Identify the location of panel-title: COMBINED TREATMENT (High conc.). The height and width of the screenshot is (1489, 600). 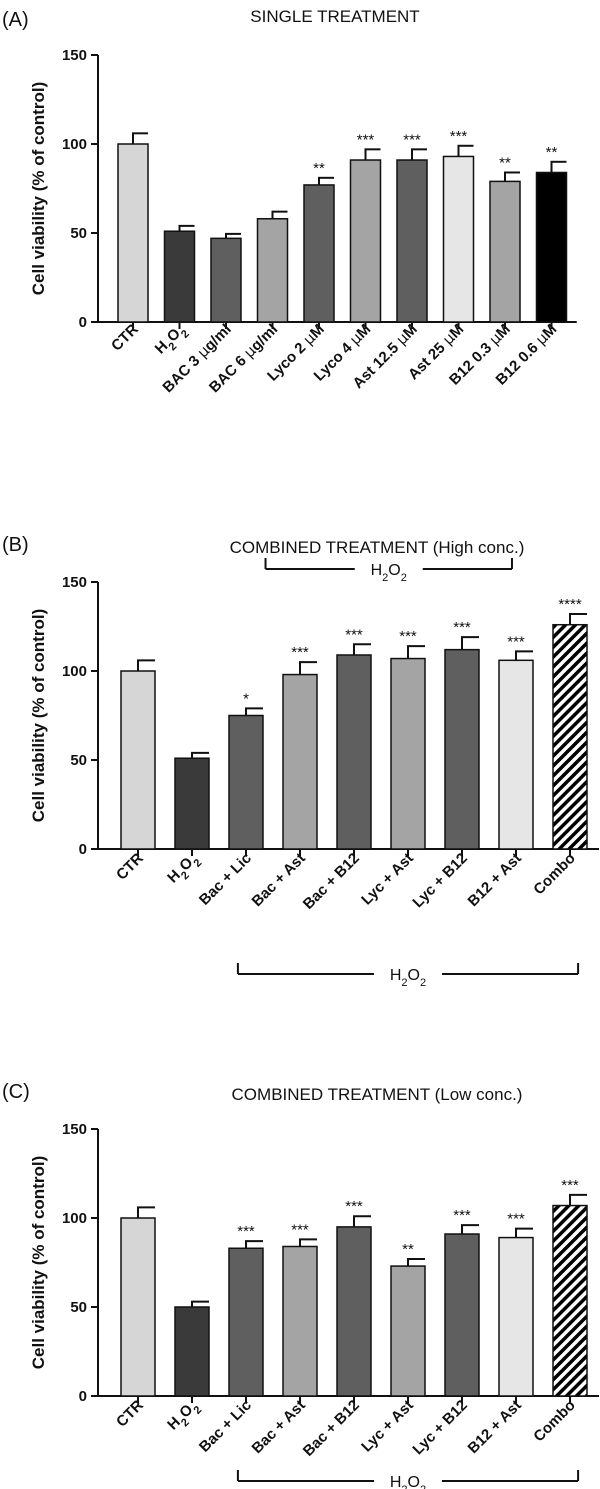
(377, 547).